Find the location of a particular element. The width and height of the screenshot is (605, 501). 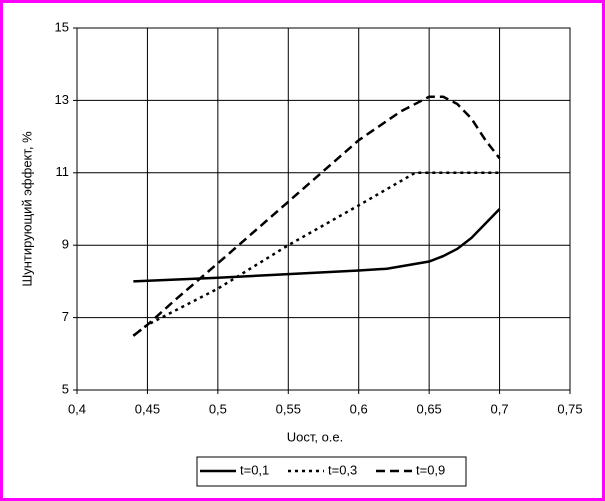

y-tick-label: 5 is located at coordinates (65, 388).